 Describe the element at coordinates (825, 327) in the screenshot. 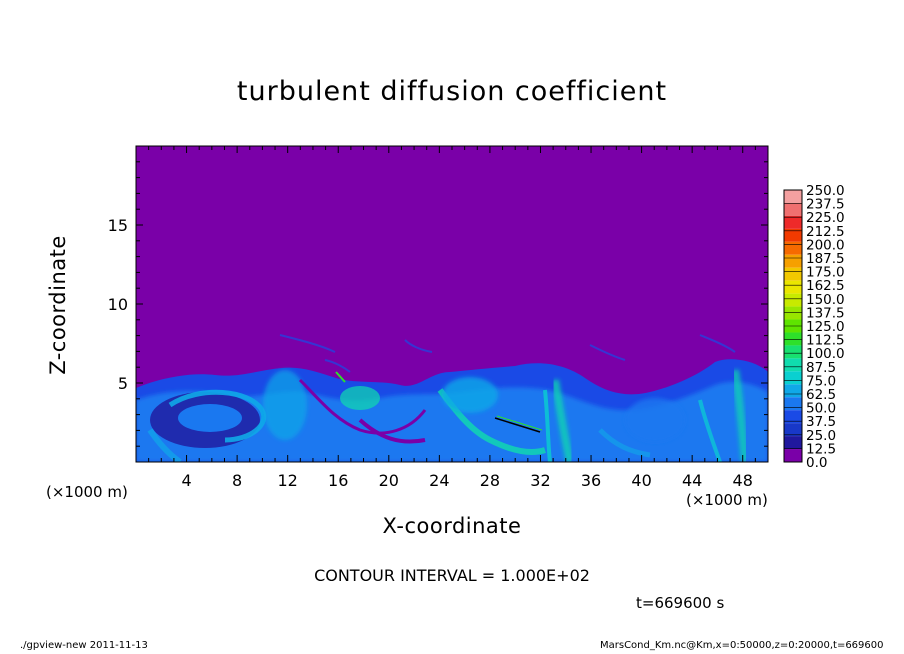

I see `colorbar-label: 125.0` at that location.